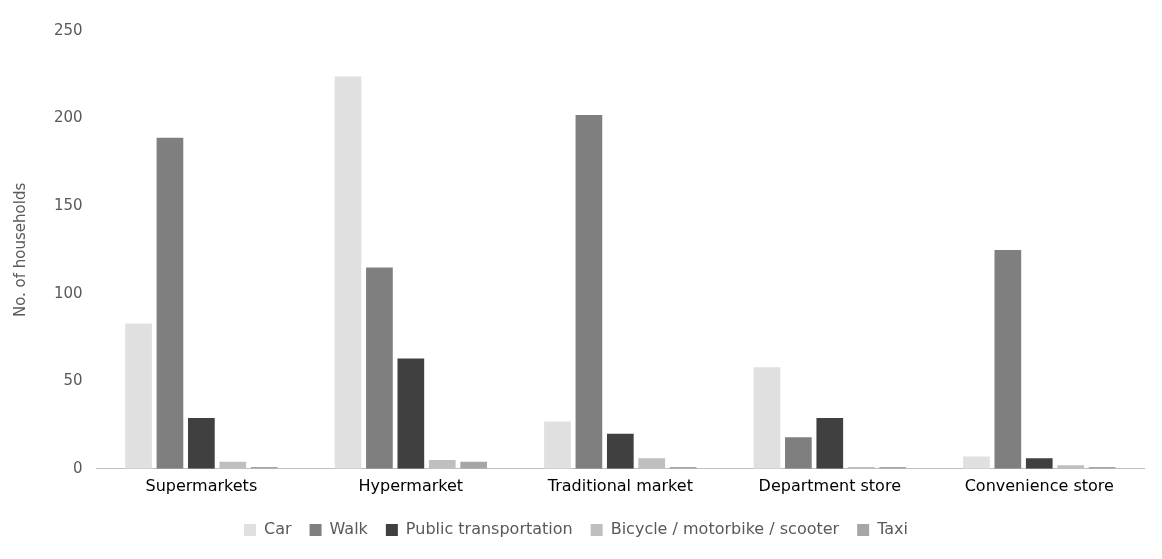  What do you see at coordinates (411, 485) in the screenshot?
I see `x-tick-label: Hypermarket` at bounding box center [411, 485].